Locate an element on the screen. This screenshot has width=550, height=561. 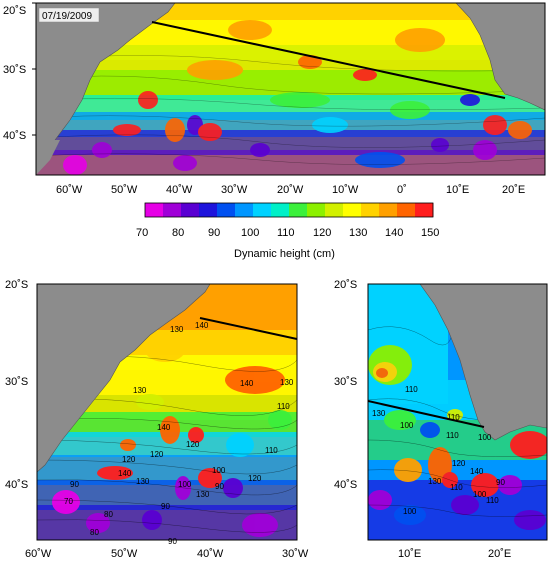
top-lon-tick-50w: 50˚W is located at coordinates (124, 190).